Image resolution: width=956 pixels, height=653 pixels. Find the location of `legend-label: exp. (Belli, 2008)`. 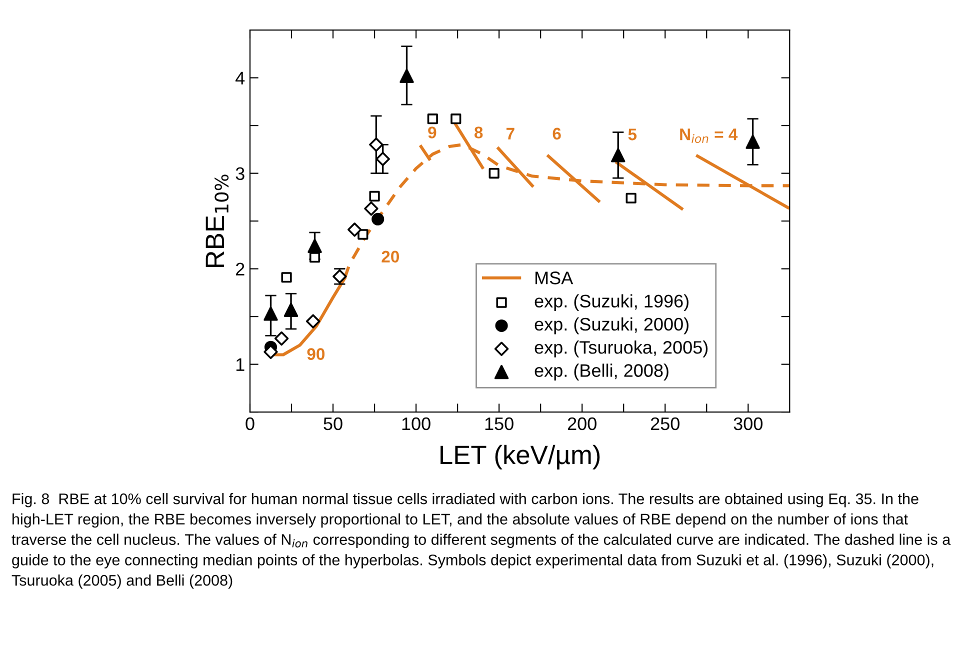

legend-label: exp. (Belli, 2008) is located at coordinates (601, 372).